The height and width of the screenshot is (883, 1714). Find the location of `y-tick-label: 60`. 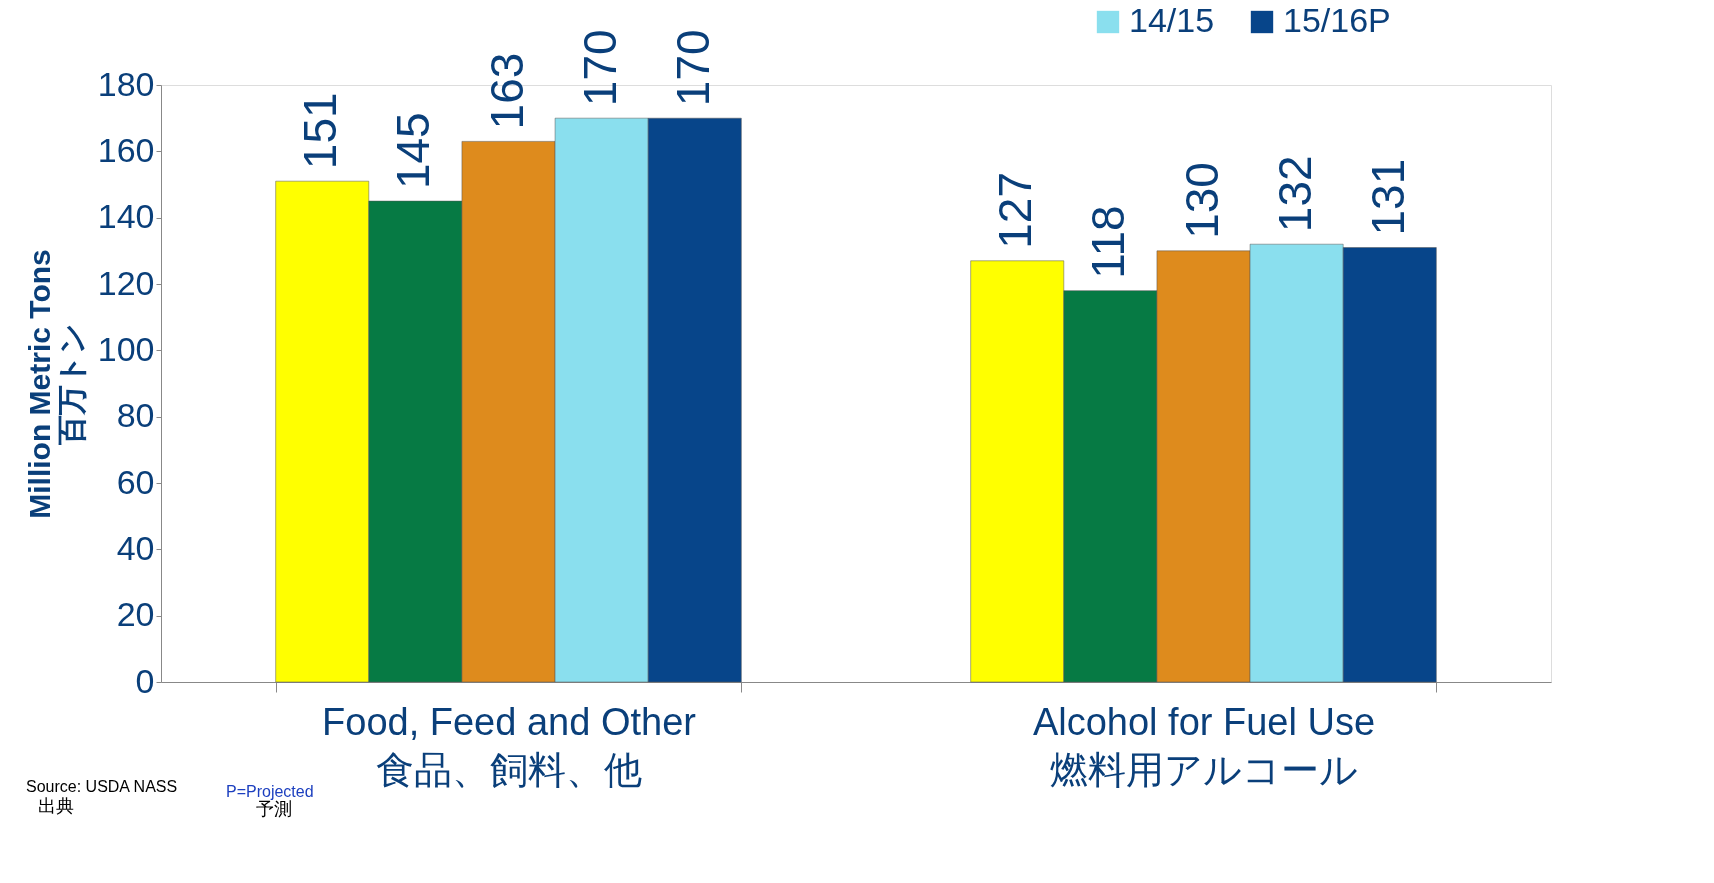

y-tick-label: 60 is located at coordinates (135, 481).